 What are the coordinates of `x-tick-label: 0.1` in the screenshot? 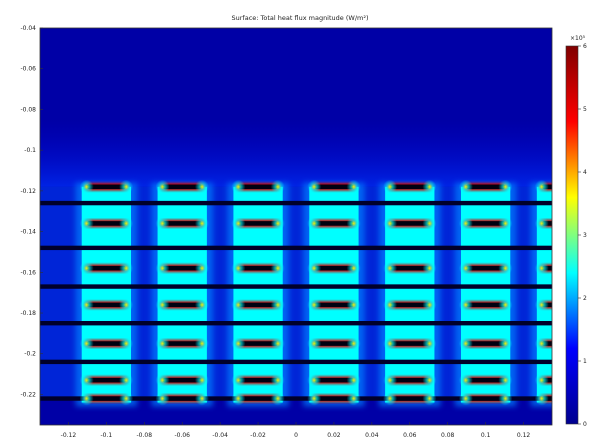 It's located at (486, 435).